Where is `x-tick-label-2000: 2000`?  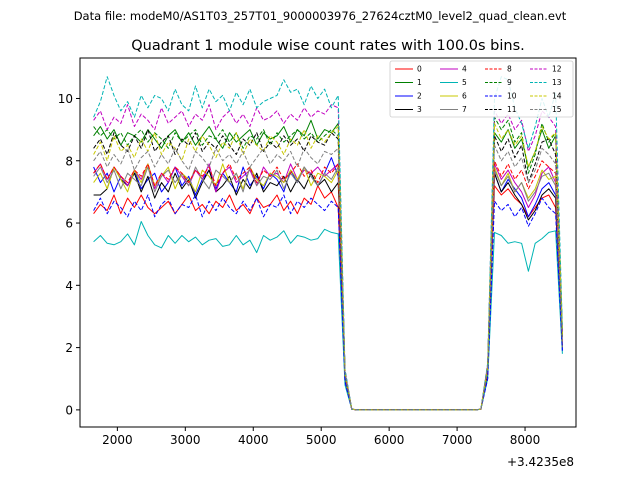
x-tick-label-2000: 2000 is located at coordinates (117, 440).